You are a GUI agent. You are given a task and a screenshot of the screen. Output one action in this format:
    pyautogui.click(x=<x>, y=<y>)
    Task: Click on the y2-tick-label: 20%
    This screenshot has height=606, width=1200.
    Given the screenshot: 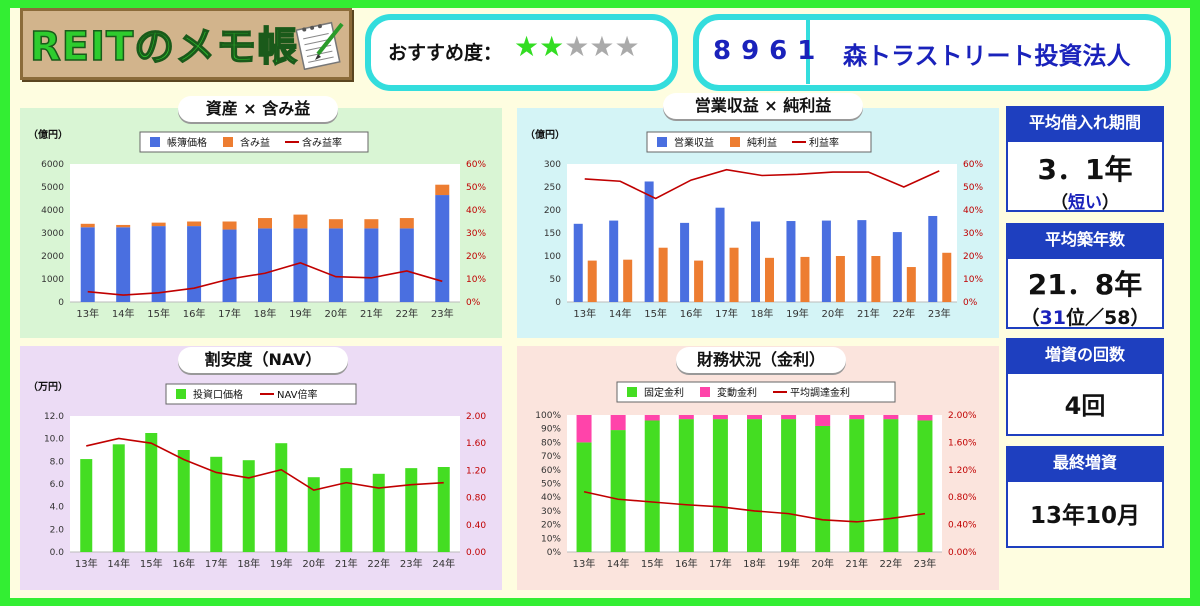 What is the action you would take?
    pyautogui.click(x=476, y=257)
    